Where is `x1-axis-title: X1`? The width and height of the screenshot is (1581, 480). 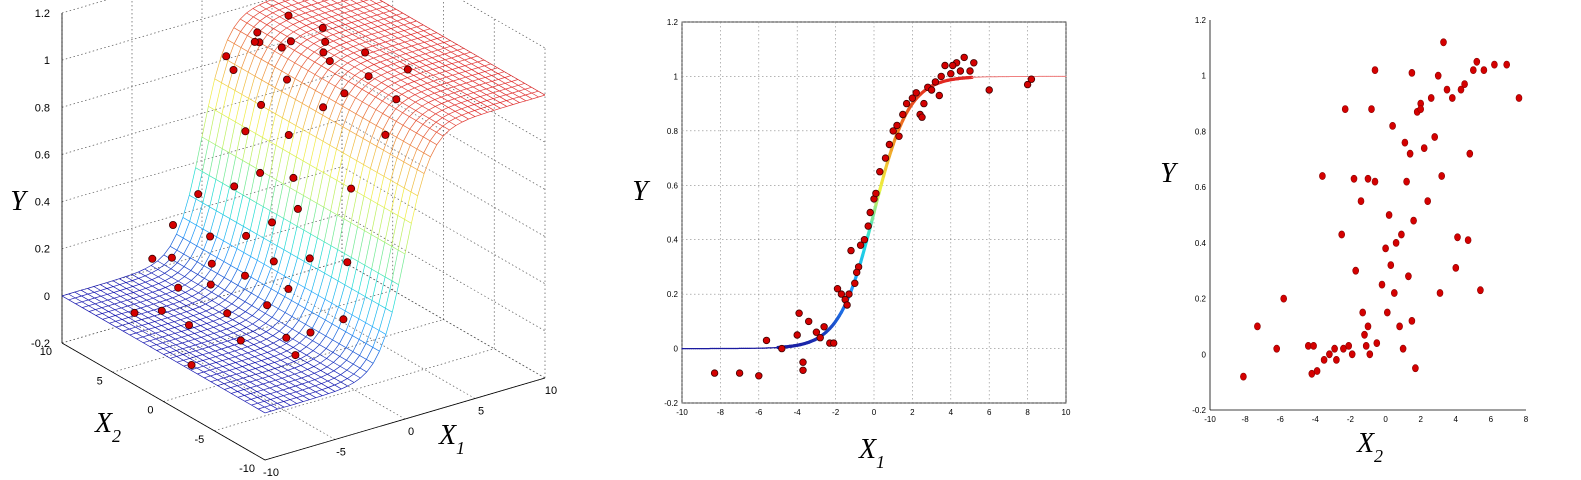
x1-axis-title: X1 is located at coordinates (451, 439).